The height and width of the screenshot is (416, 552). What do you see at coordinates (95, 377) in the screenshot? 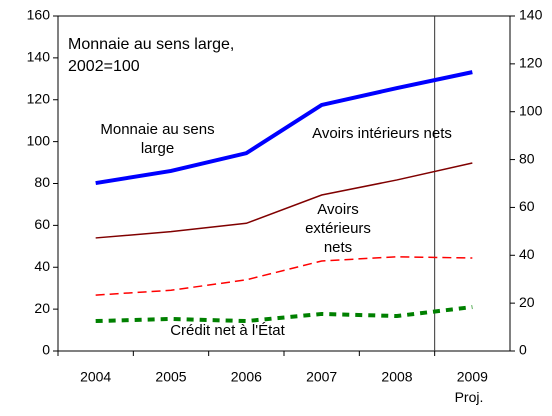
I see `x-tick-label: 2004` at bounding box center [95, 377].